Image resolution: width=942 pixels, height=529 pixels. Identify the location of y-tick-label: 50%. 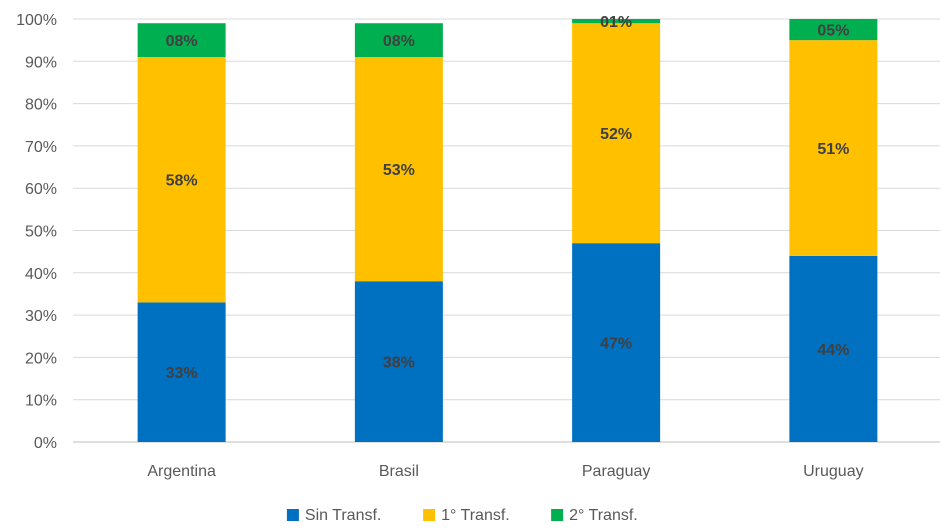
(41, 232).